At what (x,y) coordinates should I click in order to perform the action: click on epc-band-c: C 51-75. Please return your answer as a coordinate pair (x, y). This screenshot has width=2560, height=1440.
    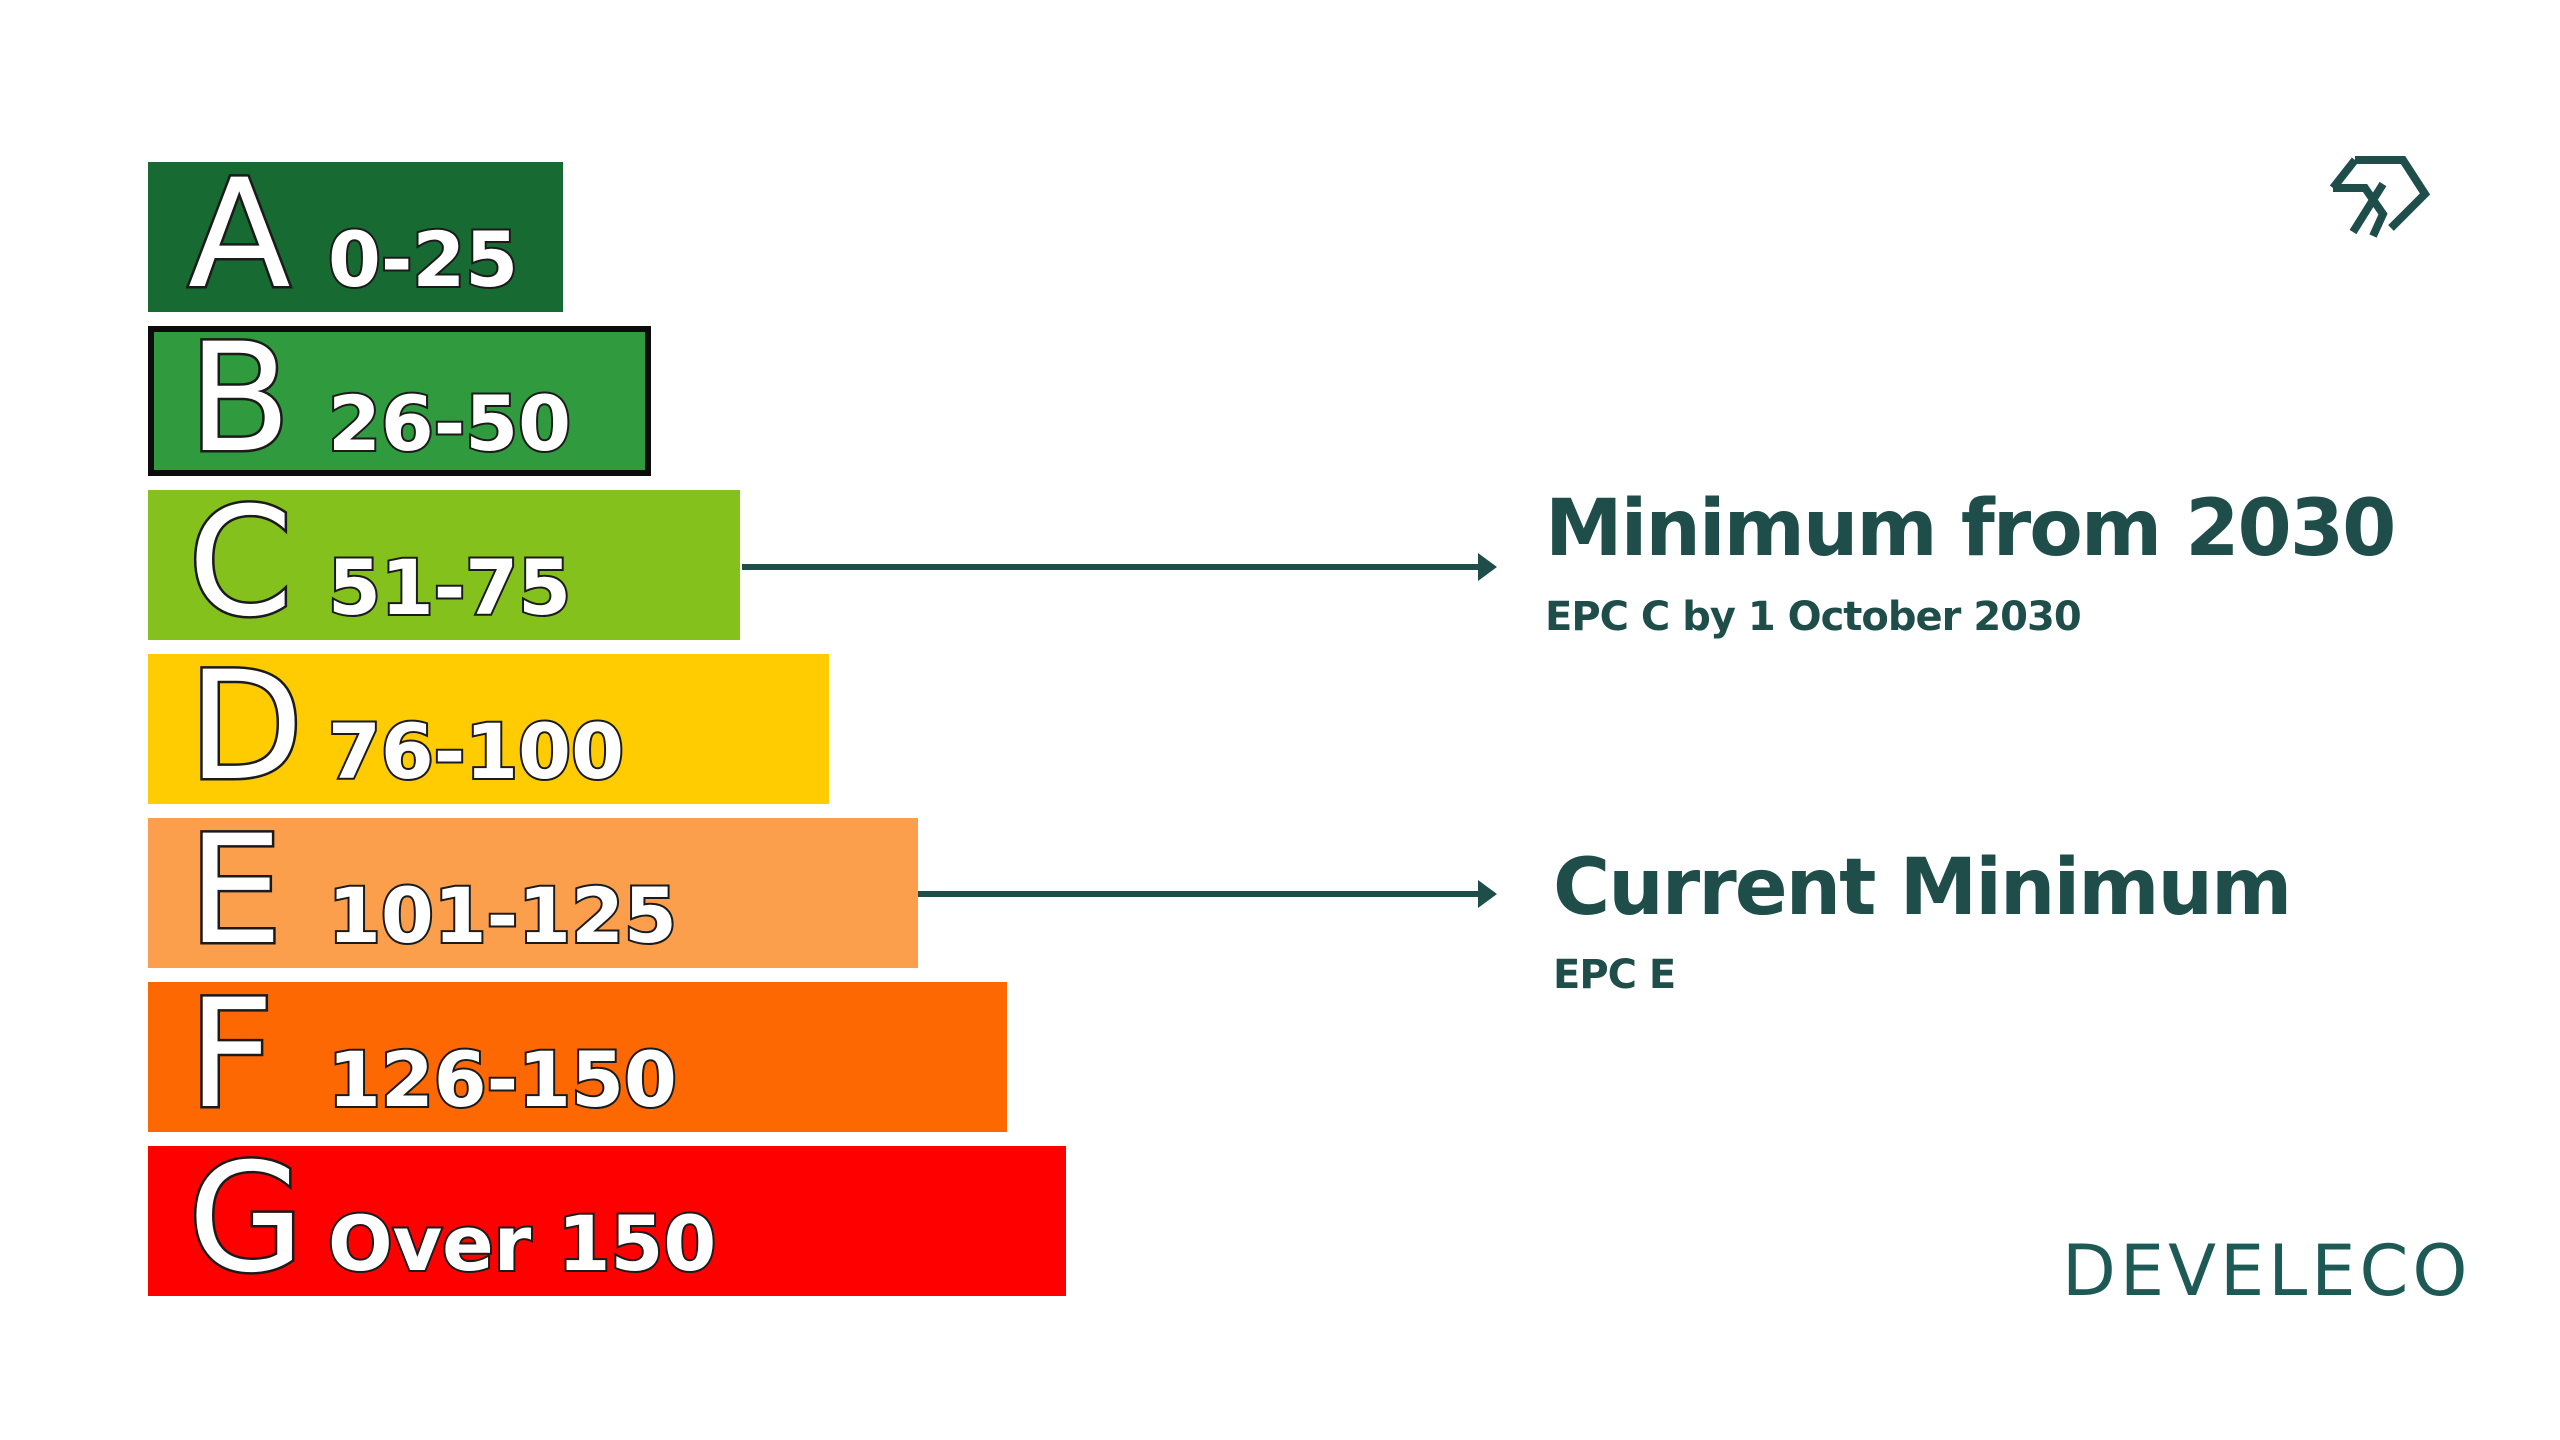
    Looking at the image, I should click on (444, 563).